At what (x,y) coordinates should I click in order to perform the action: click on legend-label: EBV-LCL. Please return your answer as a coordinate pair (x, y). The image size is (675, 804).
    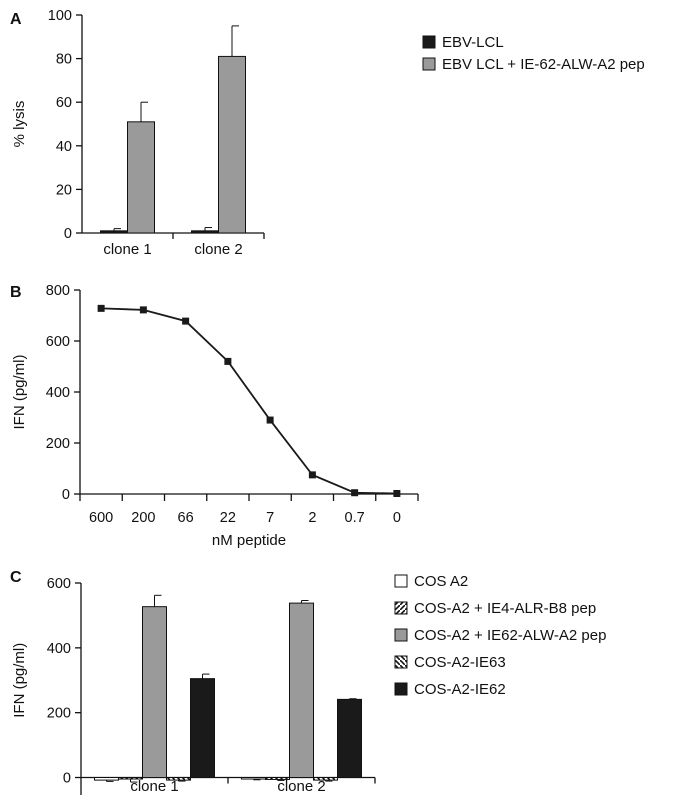
    Looking at the image, I should click on (473, 42).